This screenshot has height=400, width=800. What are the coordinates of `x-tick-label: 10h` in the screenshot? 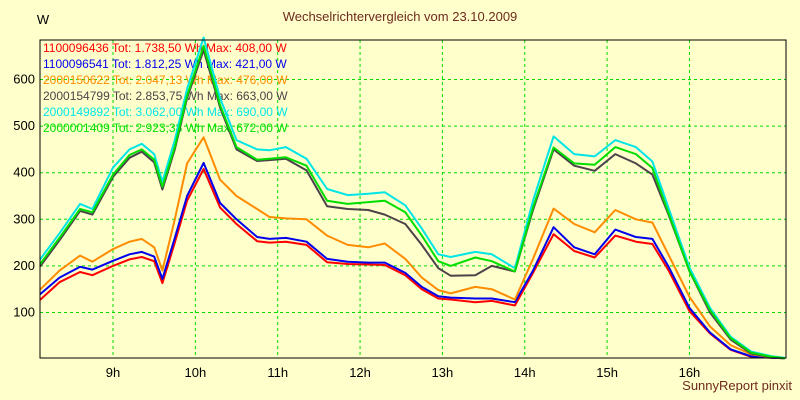 It's located at (195, 372).